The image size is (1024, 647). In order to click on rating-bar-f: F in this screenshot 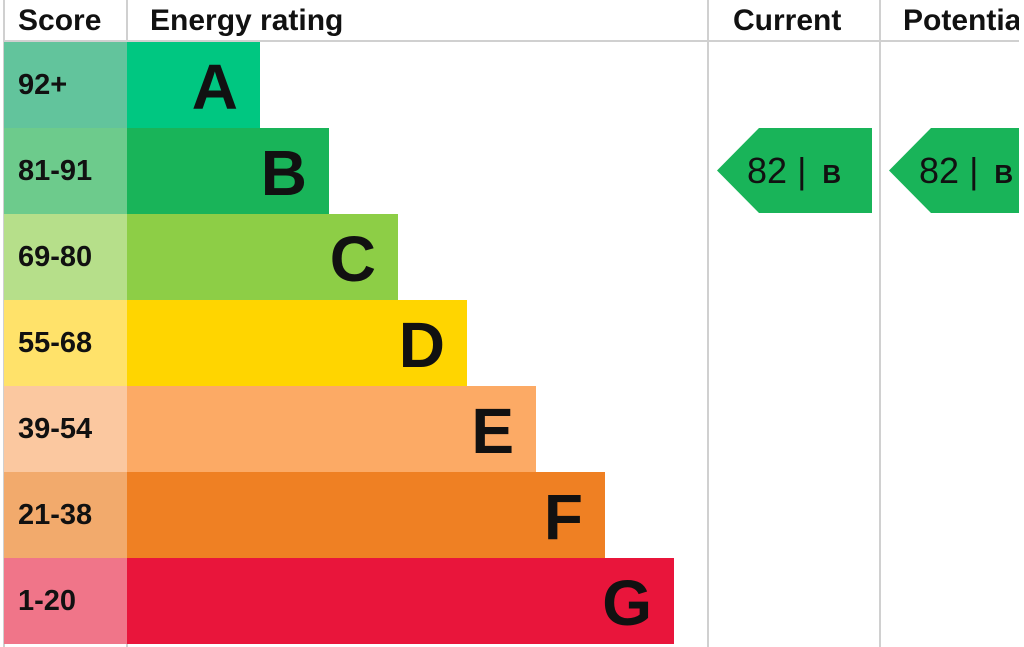, I will do `click(366, 515)`.